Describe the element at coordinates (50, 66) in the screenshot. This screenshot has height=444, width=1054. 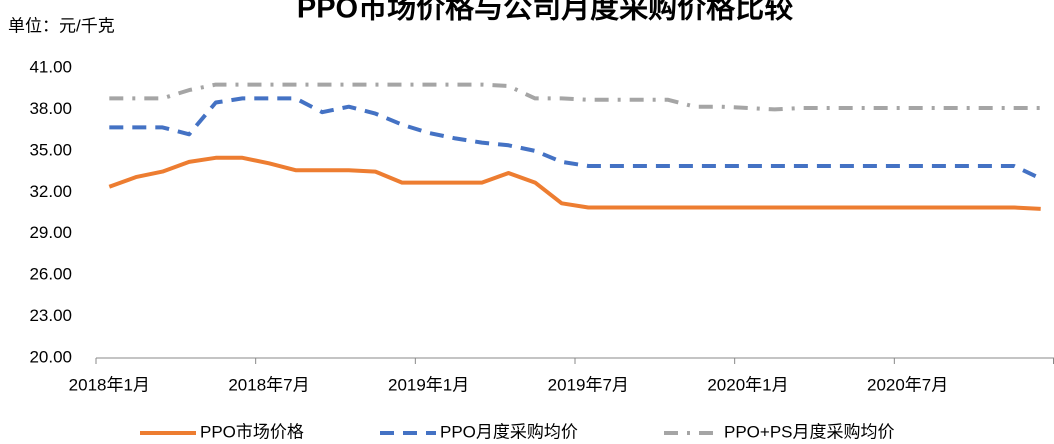
I see `y-tick-label: 41.00` at that location.